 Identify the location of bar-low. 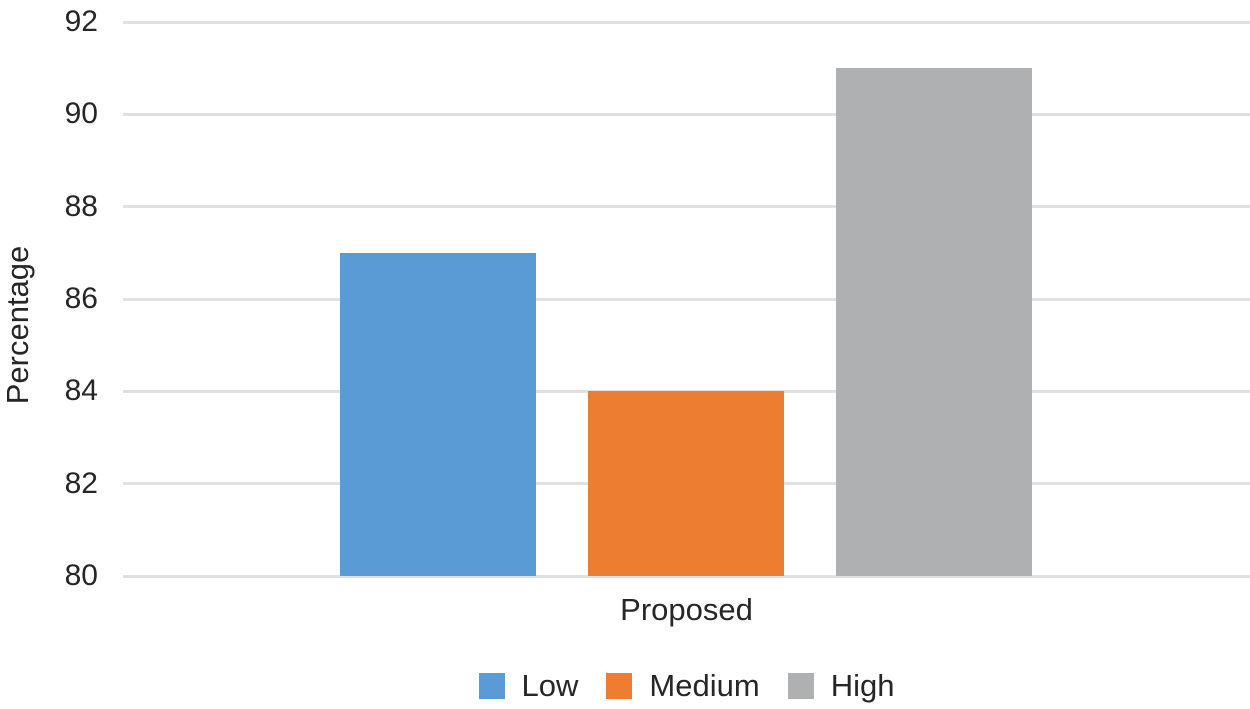
(438, 414).